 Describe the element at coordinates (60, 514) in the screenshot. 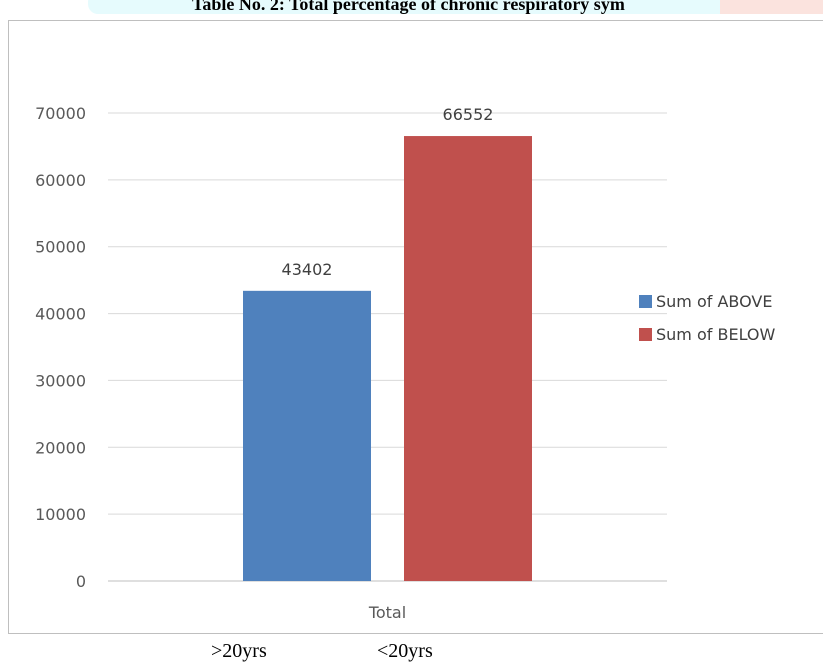

I see `y-tick-label: 10000` at that location.